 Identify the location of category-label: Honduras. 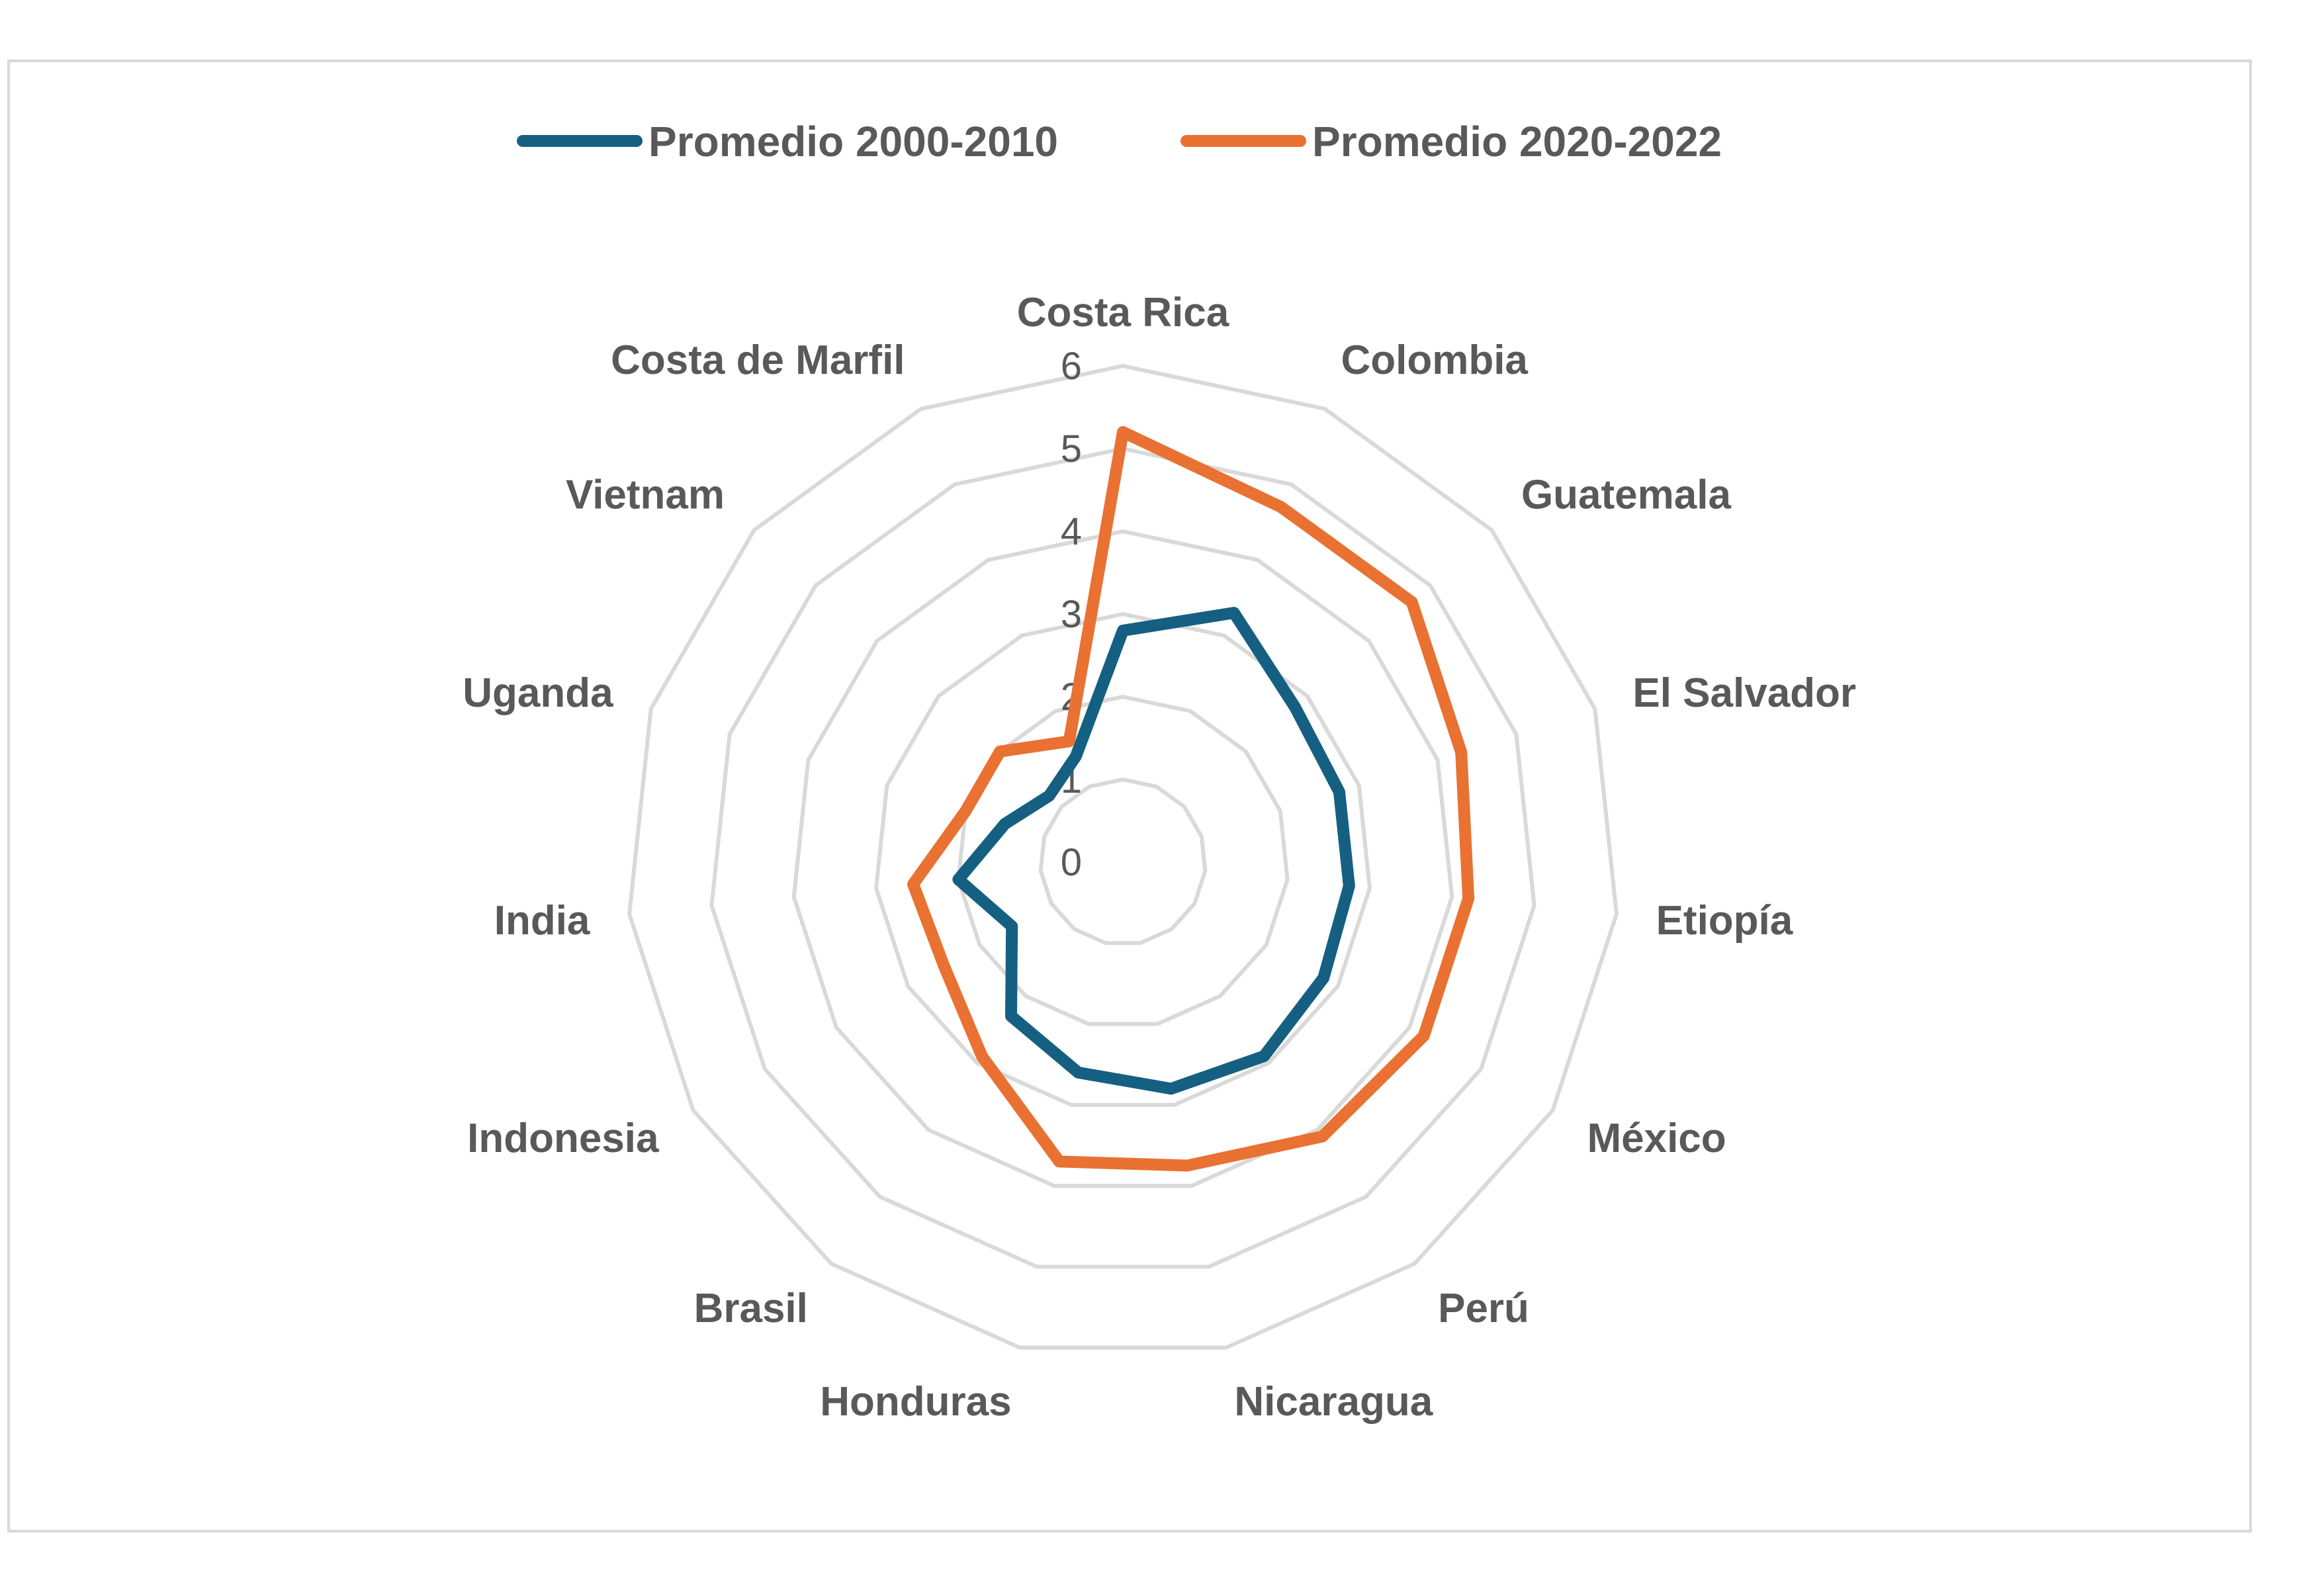
(915, 1402).